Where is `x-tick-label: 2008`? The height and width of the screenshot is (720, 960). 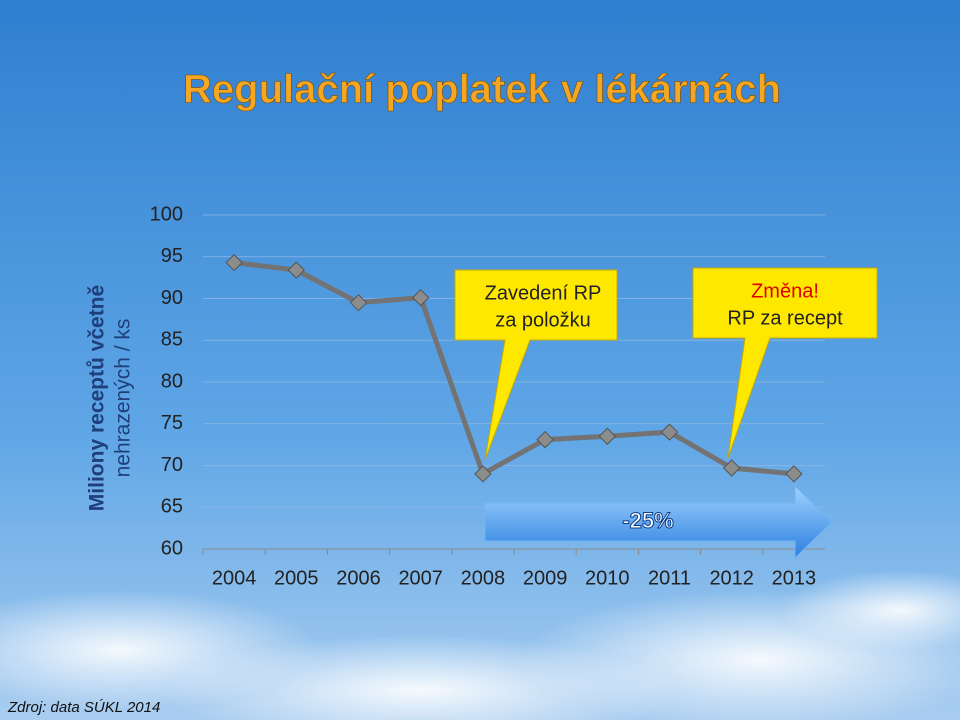
x-tick-label: 2008 is located at coordinates (483, 578).